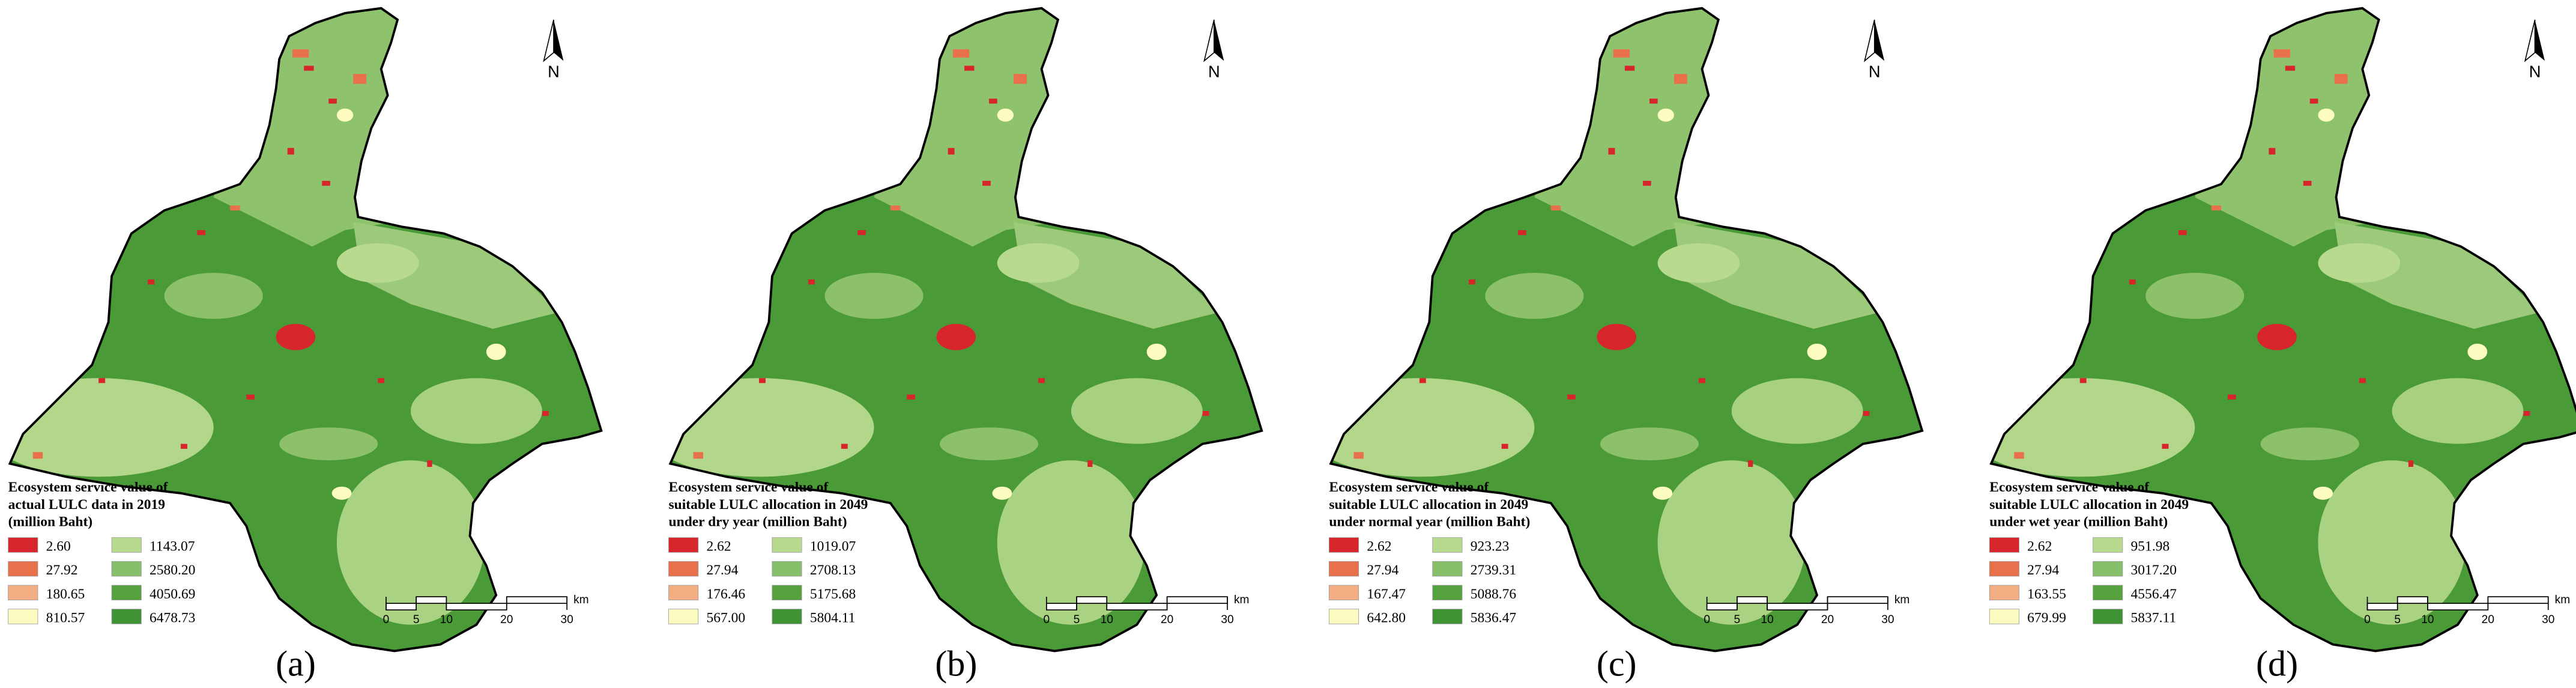 This screenshot has width=2576, height=688. Describe the element at coordinates (2154, 618) in the screenshot. I see `legend-value: 5837.11` at that location.